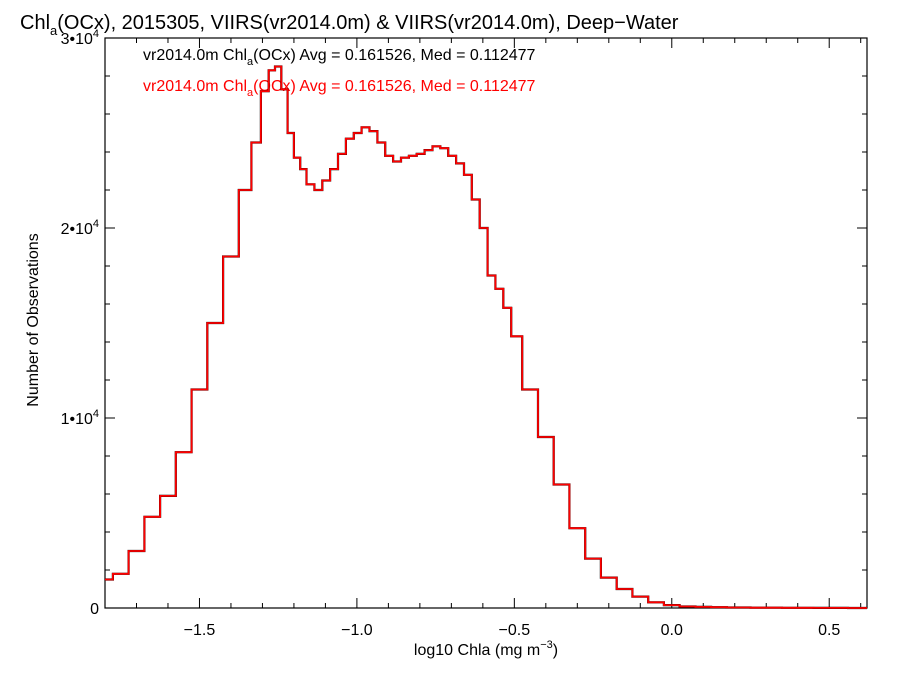 The width and height of the screenshot is (900, 675). Describe the element at coordinates (200, 630) in the screenshot. I see `x-tick-label: −1.5` at that location.